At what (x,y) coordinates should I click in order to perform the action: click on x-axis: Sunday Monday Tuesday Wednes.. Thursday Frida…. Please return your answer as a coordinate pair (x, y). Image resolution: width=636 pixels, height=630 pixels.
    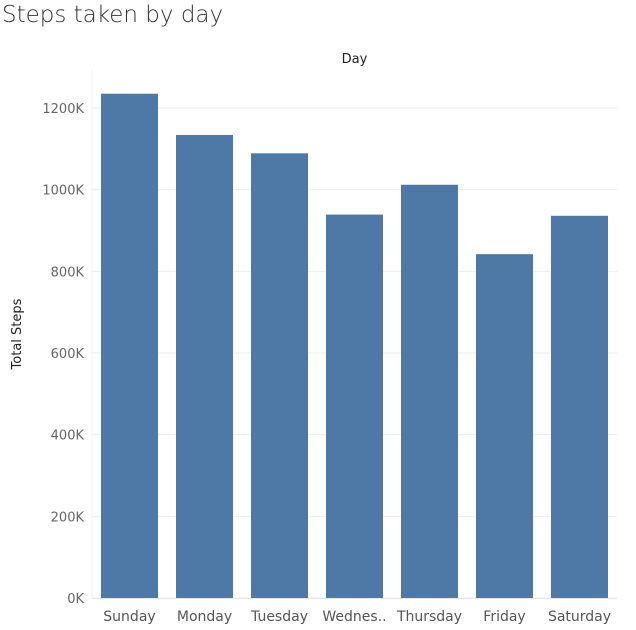
    Looking at the image, I should click on (354, 611).